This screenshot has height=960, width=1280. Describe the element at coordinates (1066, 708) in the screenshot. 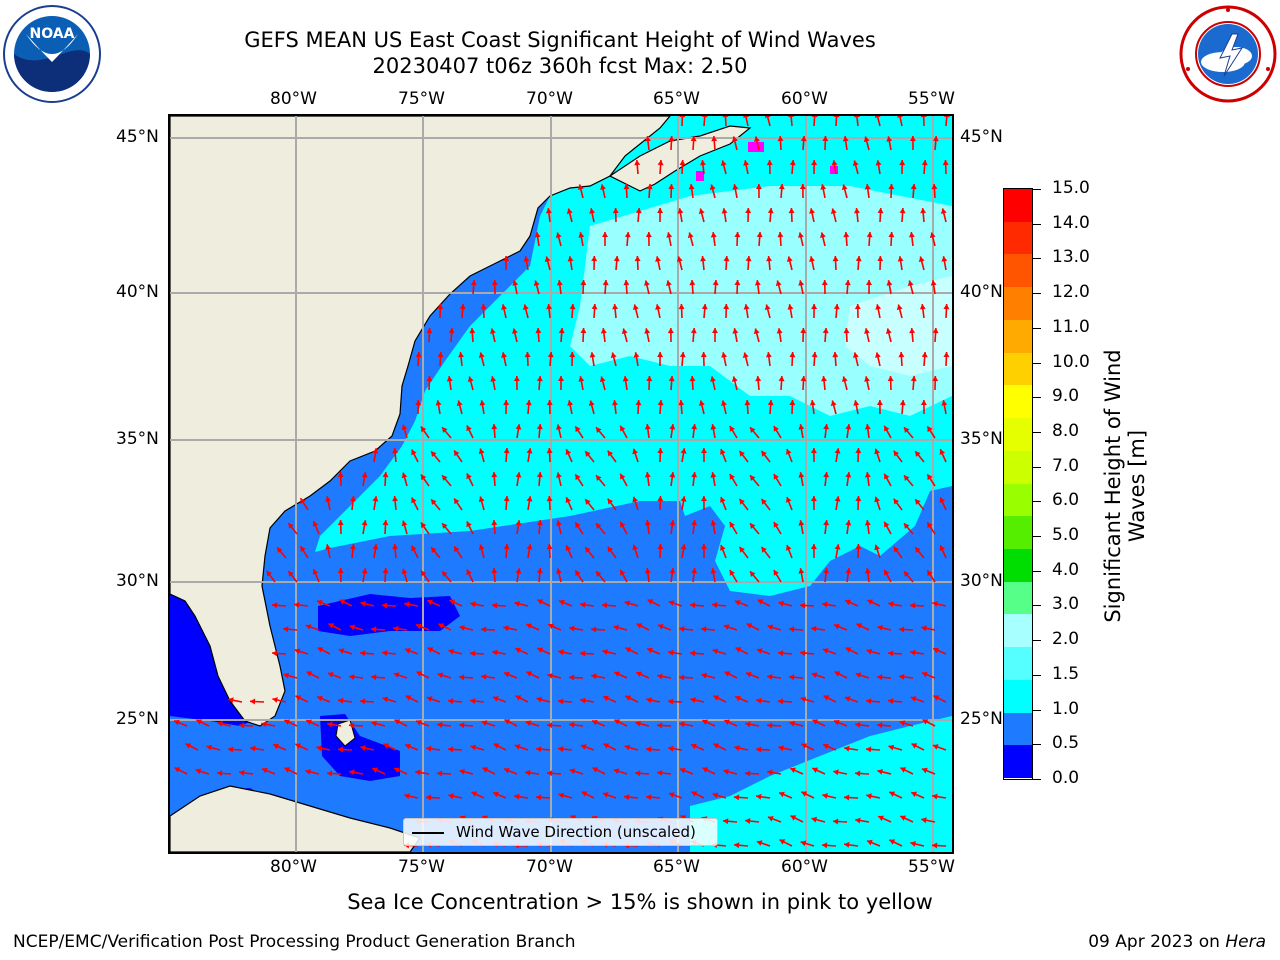

I see `colorbar-tick-label: 1.0` at that location.